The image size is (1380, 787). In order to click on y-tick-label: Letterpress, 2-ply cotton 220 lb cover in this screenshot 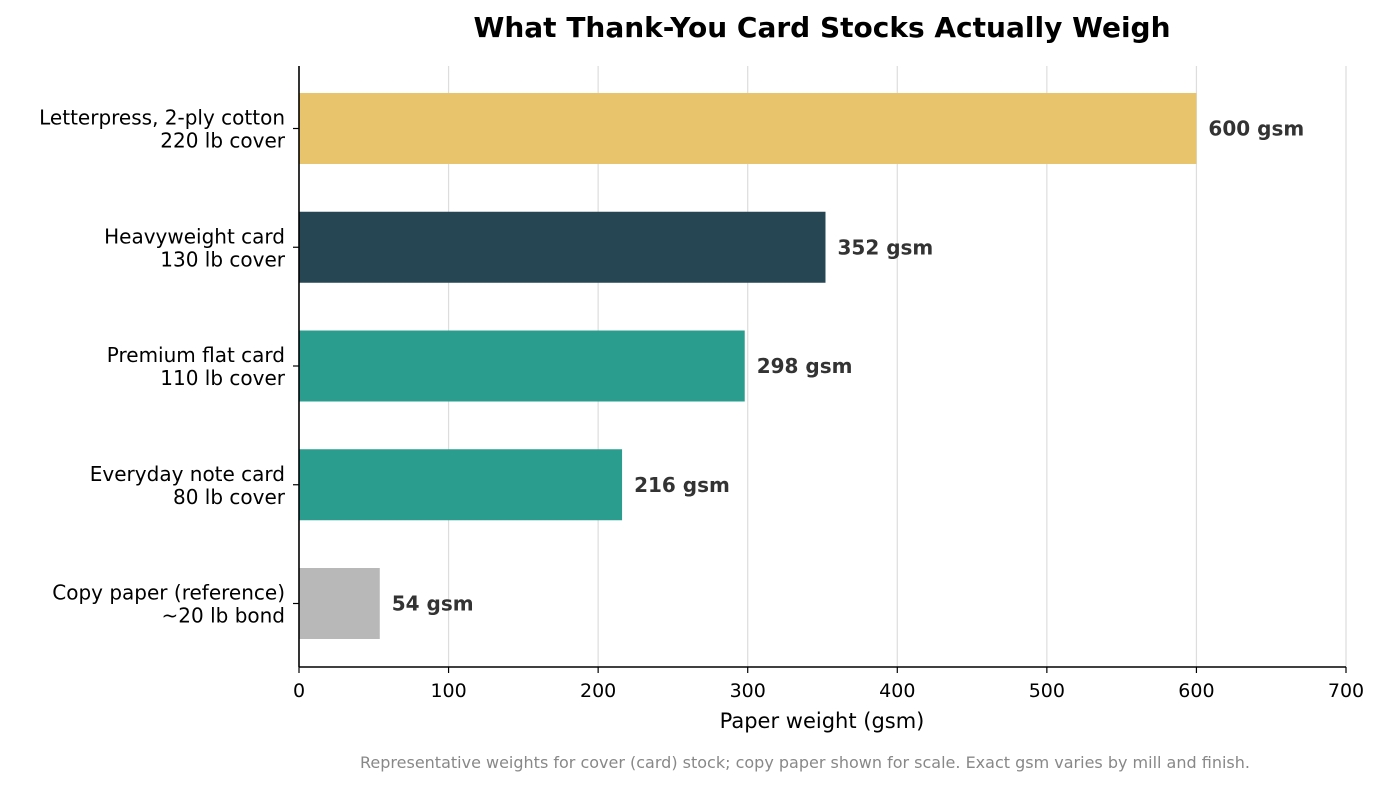, I will do `click(162, 129)`.